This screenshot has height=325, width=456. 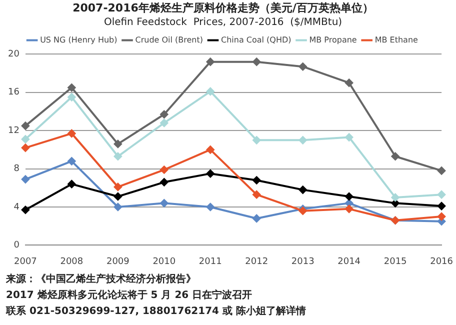 What do you see at coordinates (14, 131) in the screenshot?
I see `y-tick-label: 12` at bounding box center [14, 131].